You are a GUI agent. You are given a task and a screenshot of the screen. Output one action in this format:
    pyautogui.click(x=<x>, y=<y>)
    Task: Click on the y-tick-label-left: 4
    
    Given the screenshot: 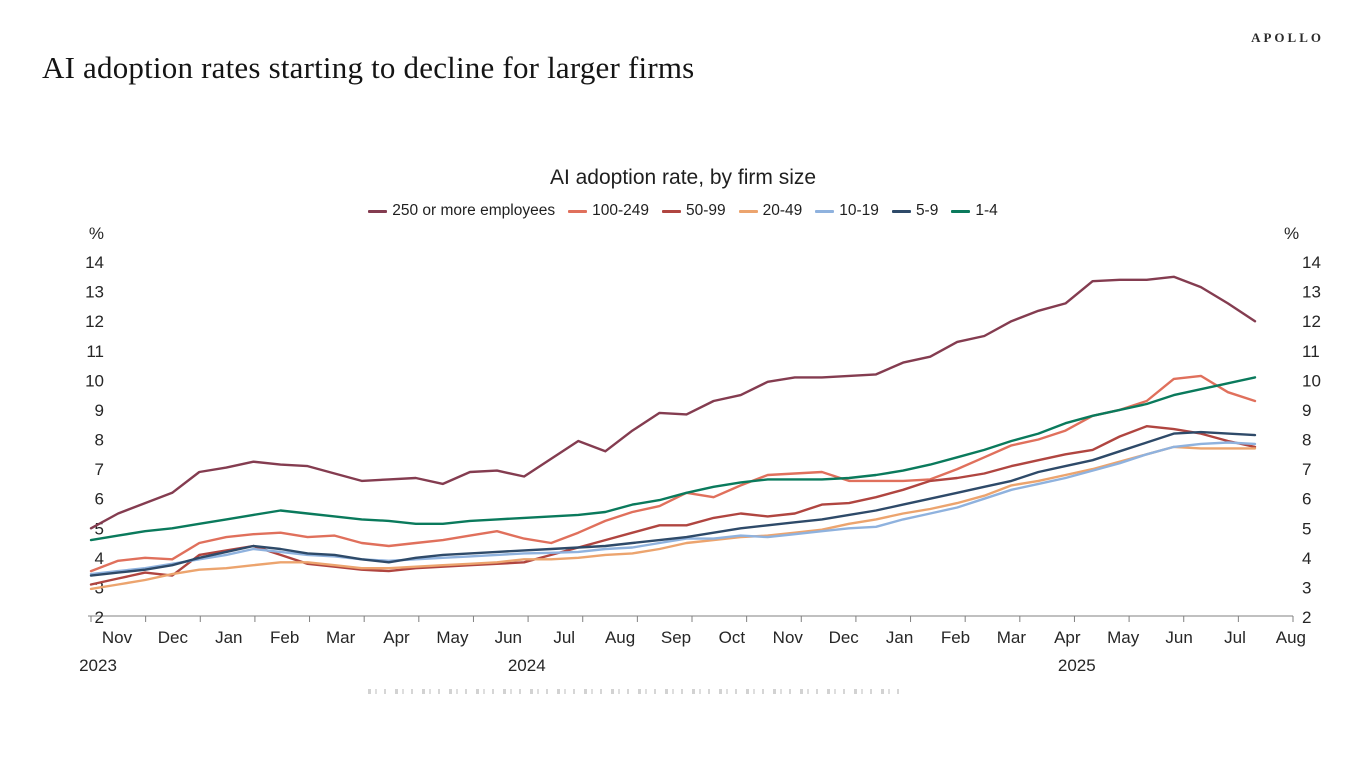 What is the action you would take?
    pyautogui.click(x=99, y=558)
    